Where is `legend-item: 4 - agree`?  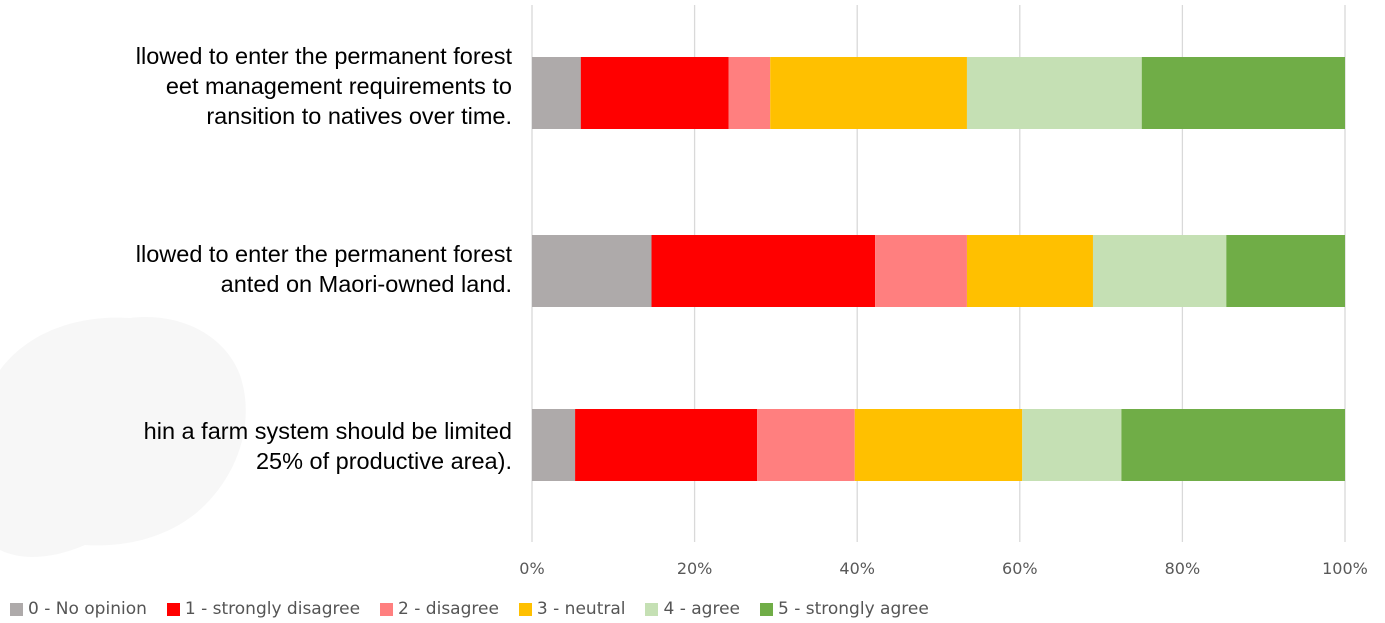 legend-item: 4 - agree is located at coordinates (692, 609).